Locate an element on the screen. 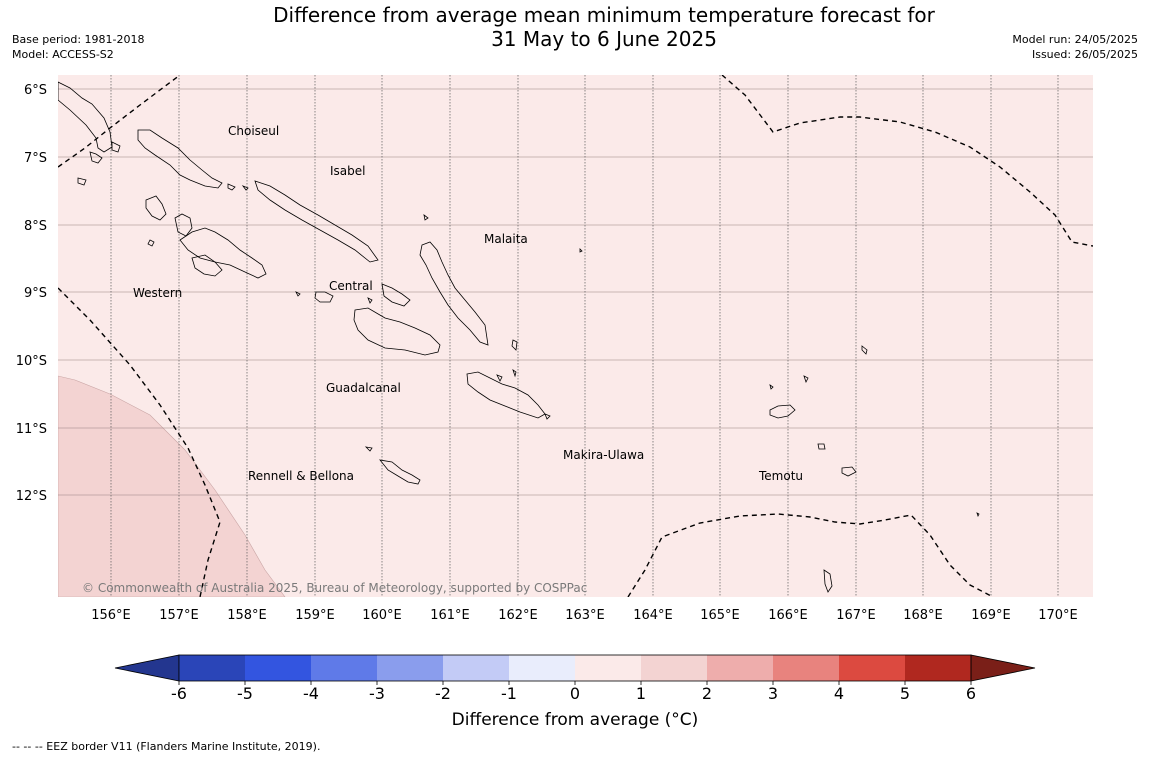  colorbar-tick: -6 is located at coordinates (179, 693).